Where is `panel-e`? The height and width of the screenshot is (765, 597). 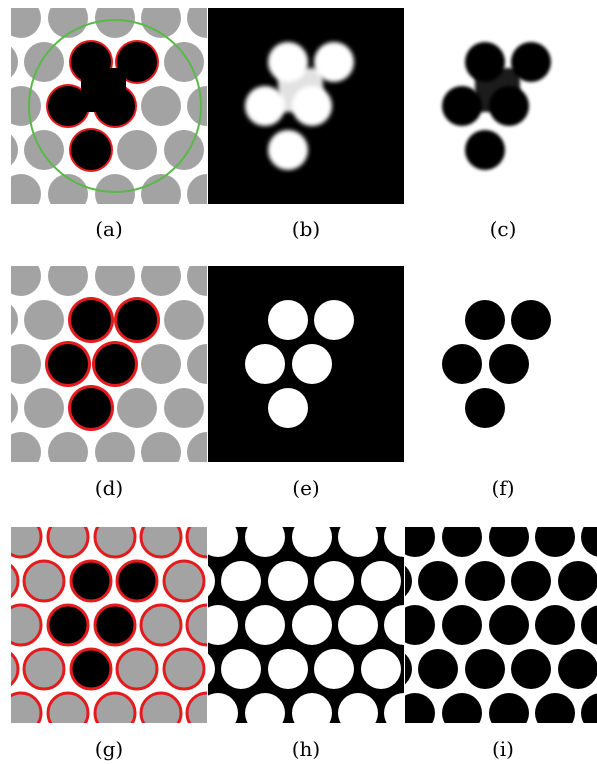 panel-e is located at coordinates (306, 364).